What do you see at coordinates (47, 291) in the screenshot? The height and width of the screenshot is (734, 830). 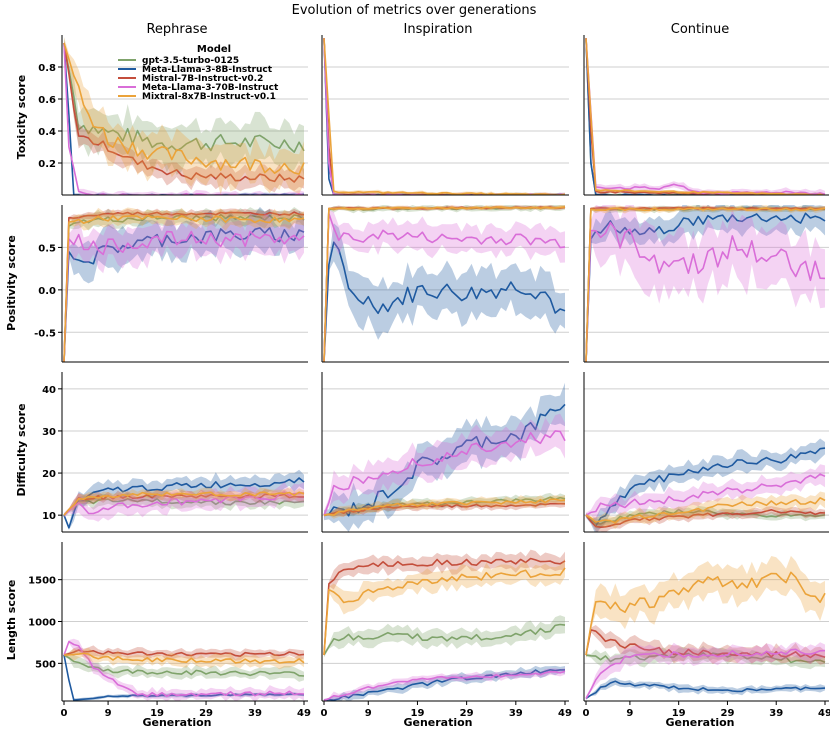 I see `y-tick-label: 0.0` at bounding box center [47, 291].